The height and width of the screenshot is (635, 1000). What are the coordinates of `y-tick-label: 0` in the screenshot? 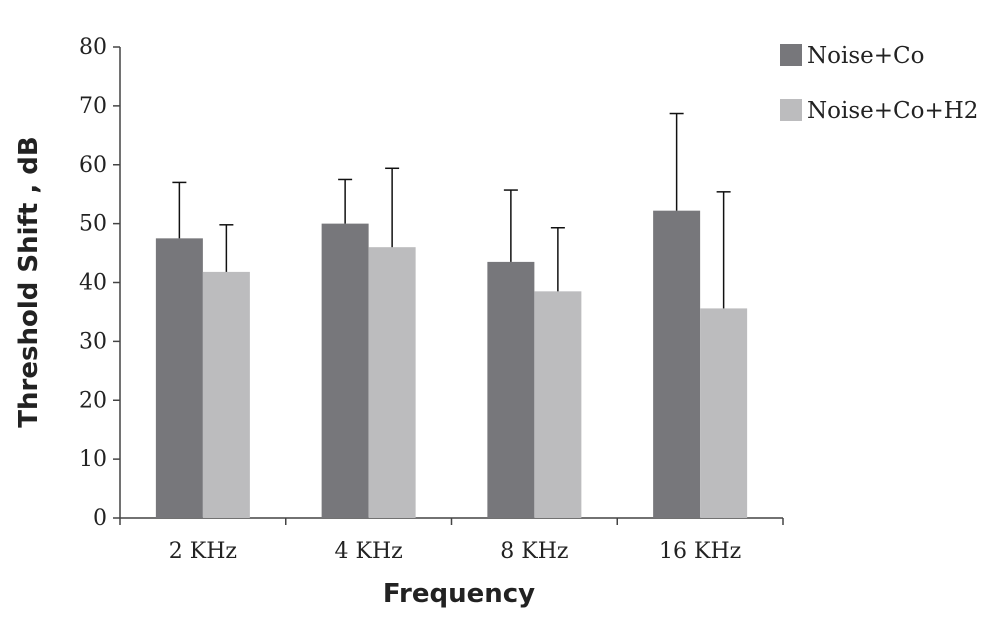 It's located at (100, 518).